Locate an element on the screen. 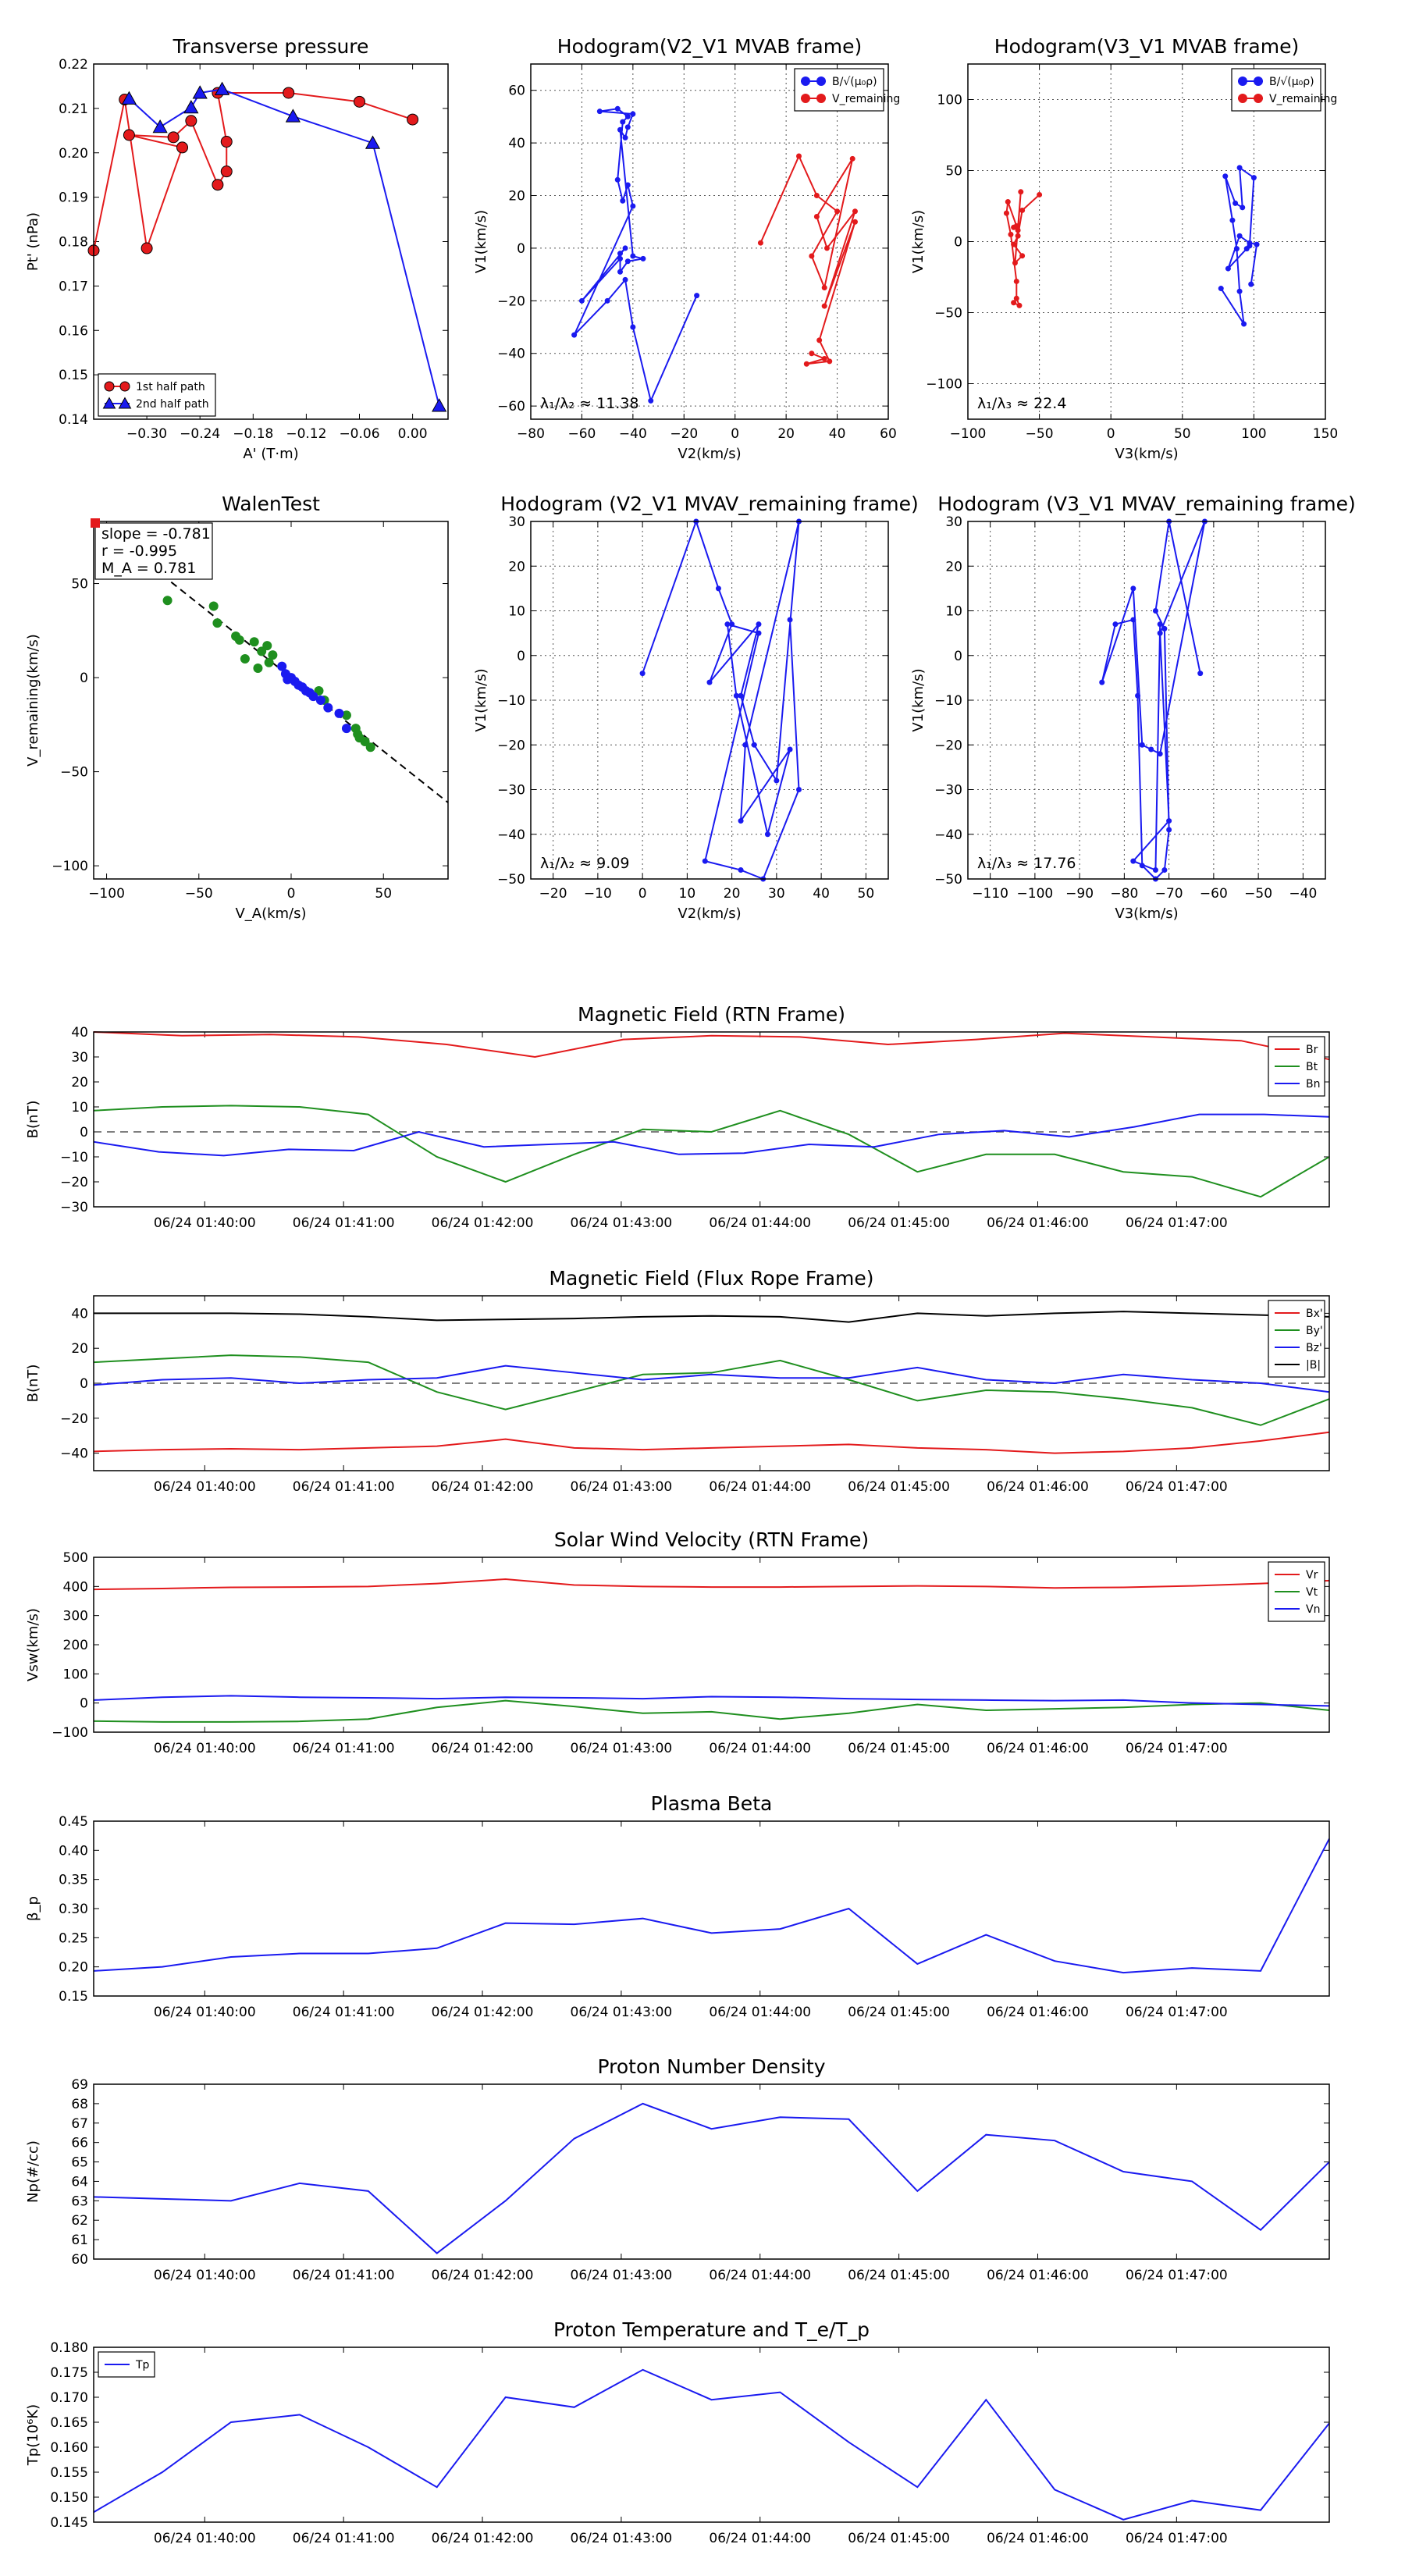  legend-label: Bn is located at coordinates (1313, 1084).